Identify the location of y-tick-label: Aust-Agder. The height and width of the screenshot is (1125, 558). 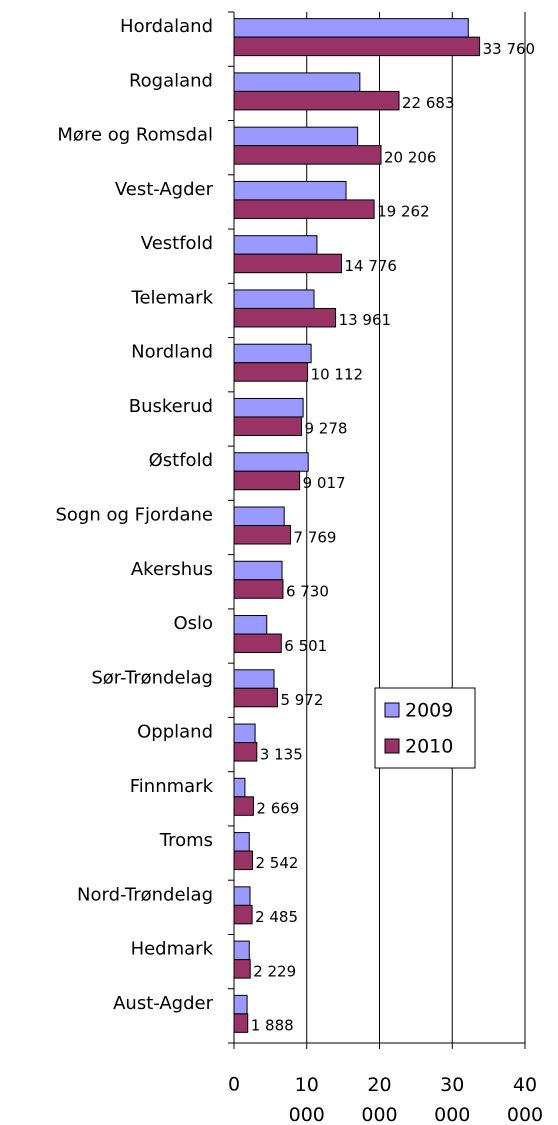
(163, 1003).